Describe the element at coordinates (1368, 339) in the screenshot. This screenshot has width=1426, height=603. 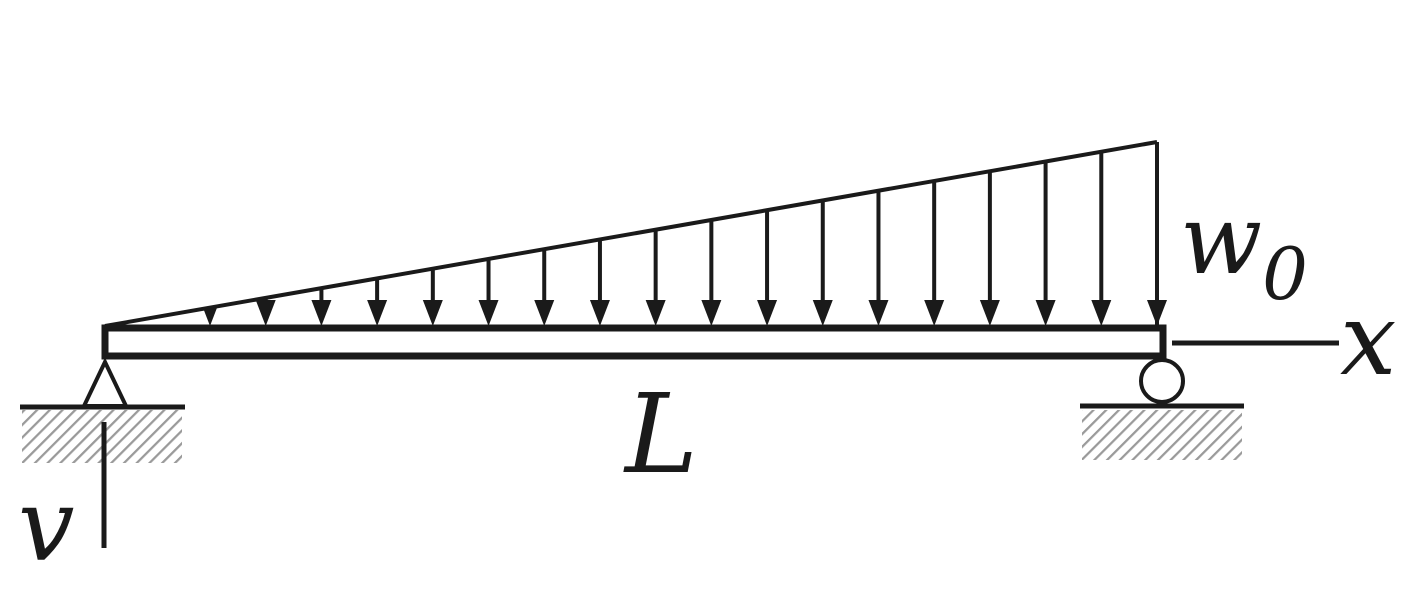
I see `x-axis-label: x` at that location.